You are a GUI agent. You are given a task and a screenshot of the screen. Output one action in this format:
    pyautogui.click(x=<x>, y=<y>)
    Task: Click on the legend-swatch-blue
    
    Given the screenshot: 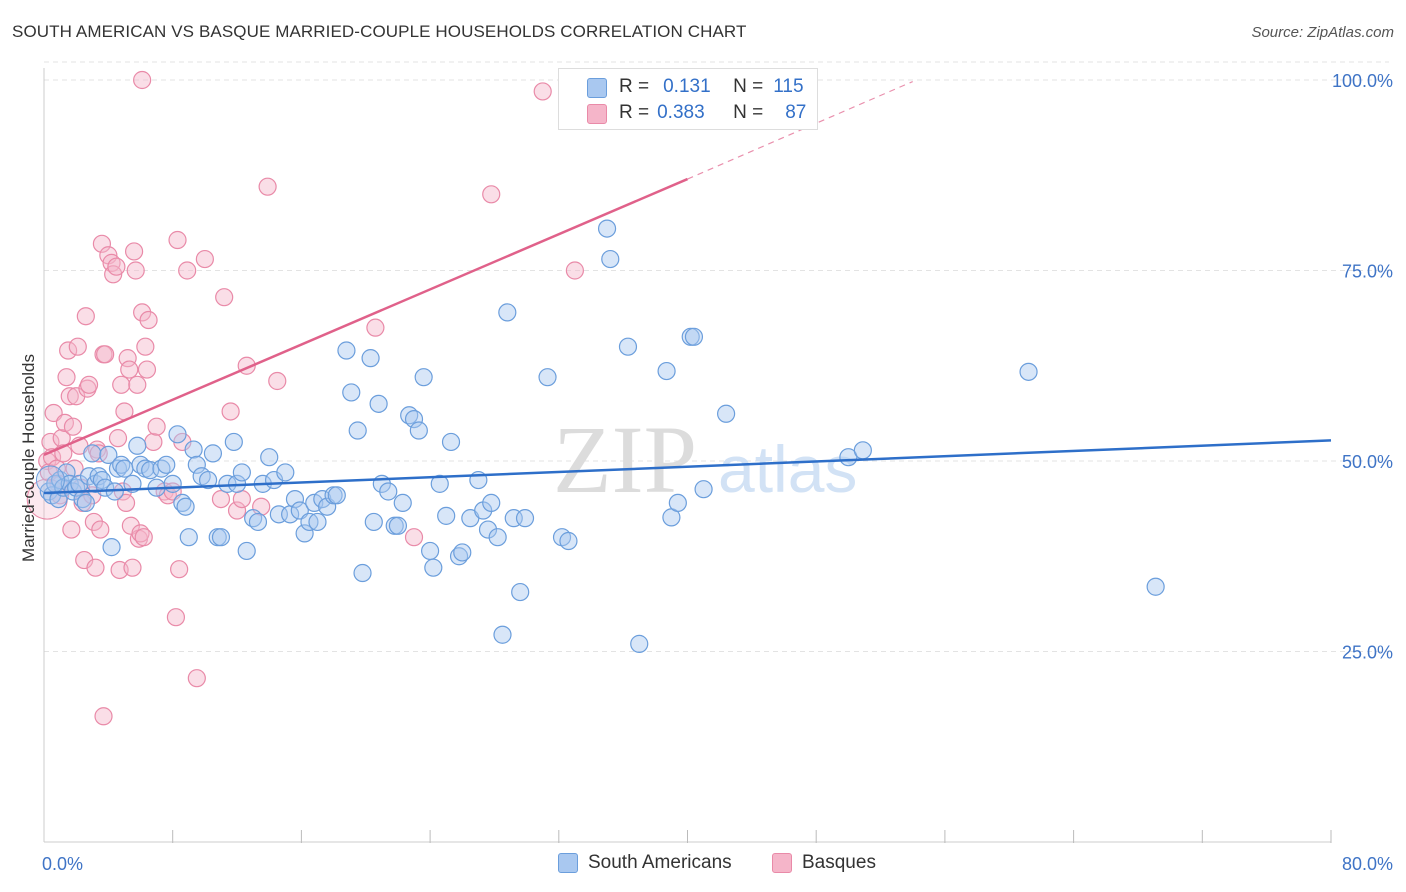 What is the action you would take?
    pyautogui.click(x=568, y=863)
    